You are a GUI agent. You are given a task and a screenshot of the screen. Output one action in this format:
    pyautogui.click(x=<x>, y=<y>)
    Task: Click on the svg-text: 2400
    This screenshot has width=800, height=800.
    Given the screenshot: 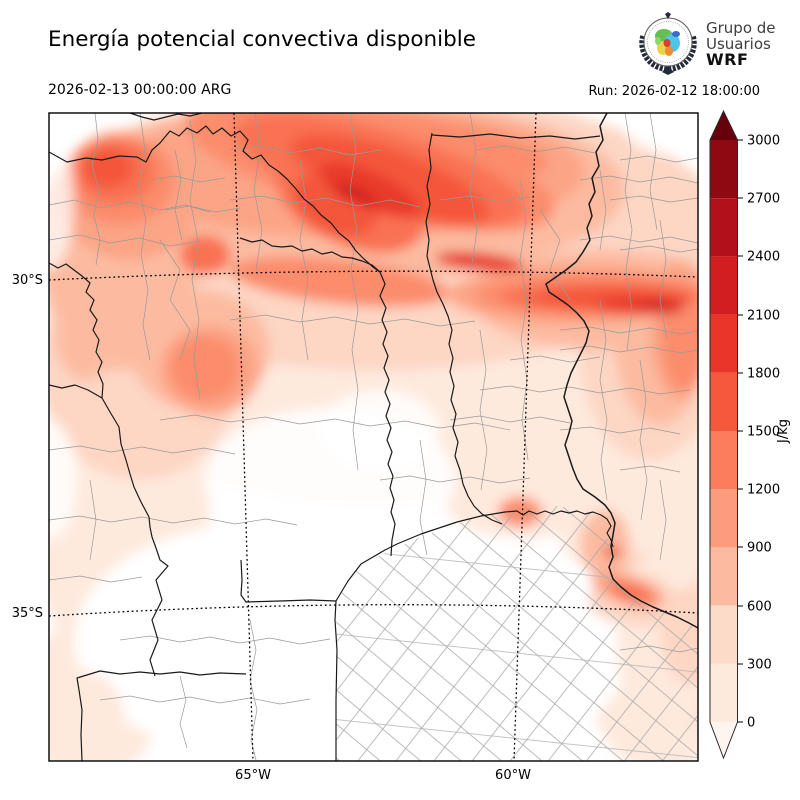 What is the action you would take?
    pyautogui.click(x=763, y=257)
    